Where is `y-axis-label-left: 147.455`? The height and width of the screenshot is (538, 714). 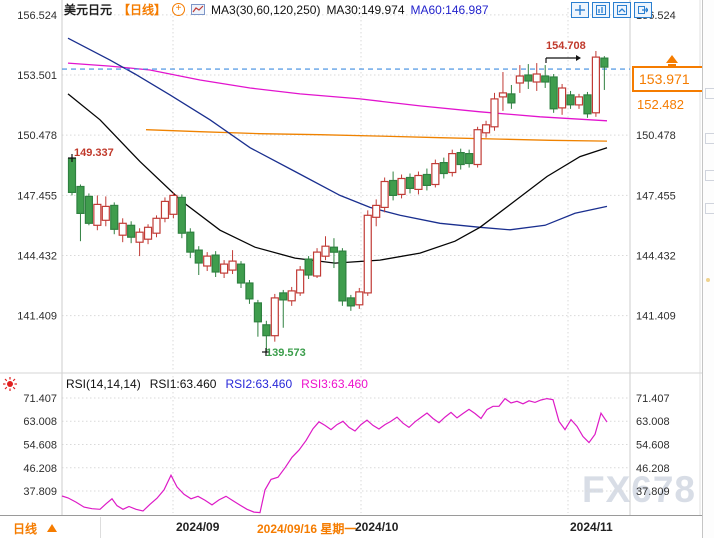 y-axis-label-left: 147.455 is located at coordinates (37, 196).